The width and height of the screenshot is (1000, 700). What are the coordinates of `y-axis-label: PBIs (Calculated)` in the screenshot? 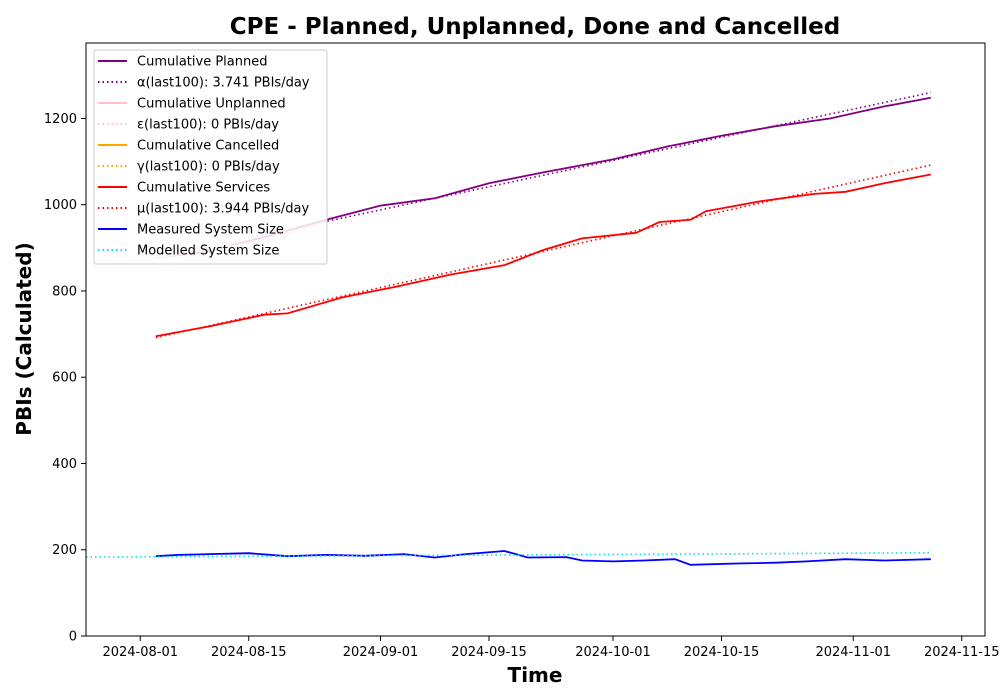 It's located at (24, 338).